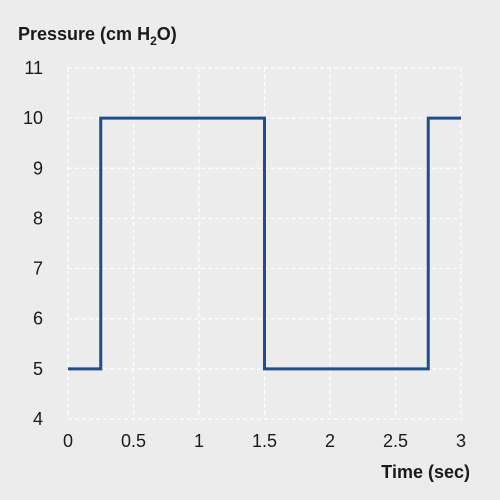 The height and width of the screenshot is (500, 500). I want to click on y-tick-label: 6, so click(38, 319).